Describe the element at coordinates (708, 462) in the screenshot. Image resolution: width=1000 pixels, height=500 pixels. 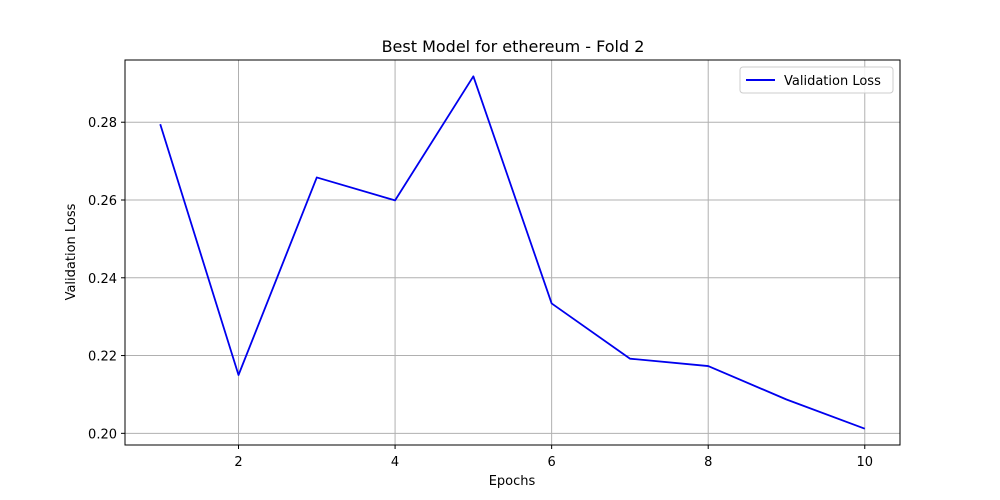
I see `x-tick-label: 8` at that location.